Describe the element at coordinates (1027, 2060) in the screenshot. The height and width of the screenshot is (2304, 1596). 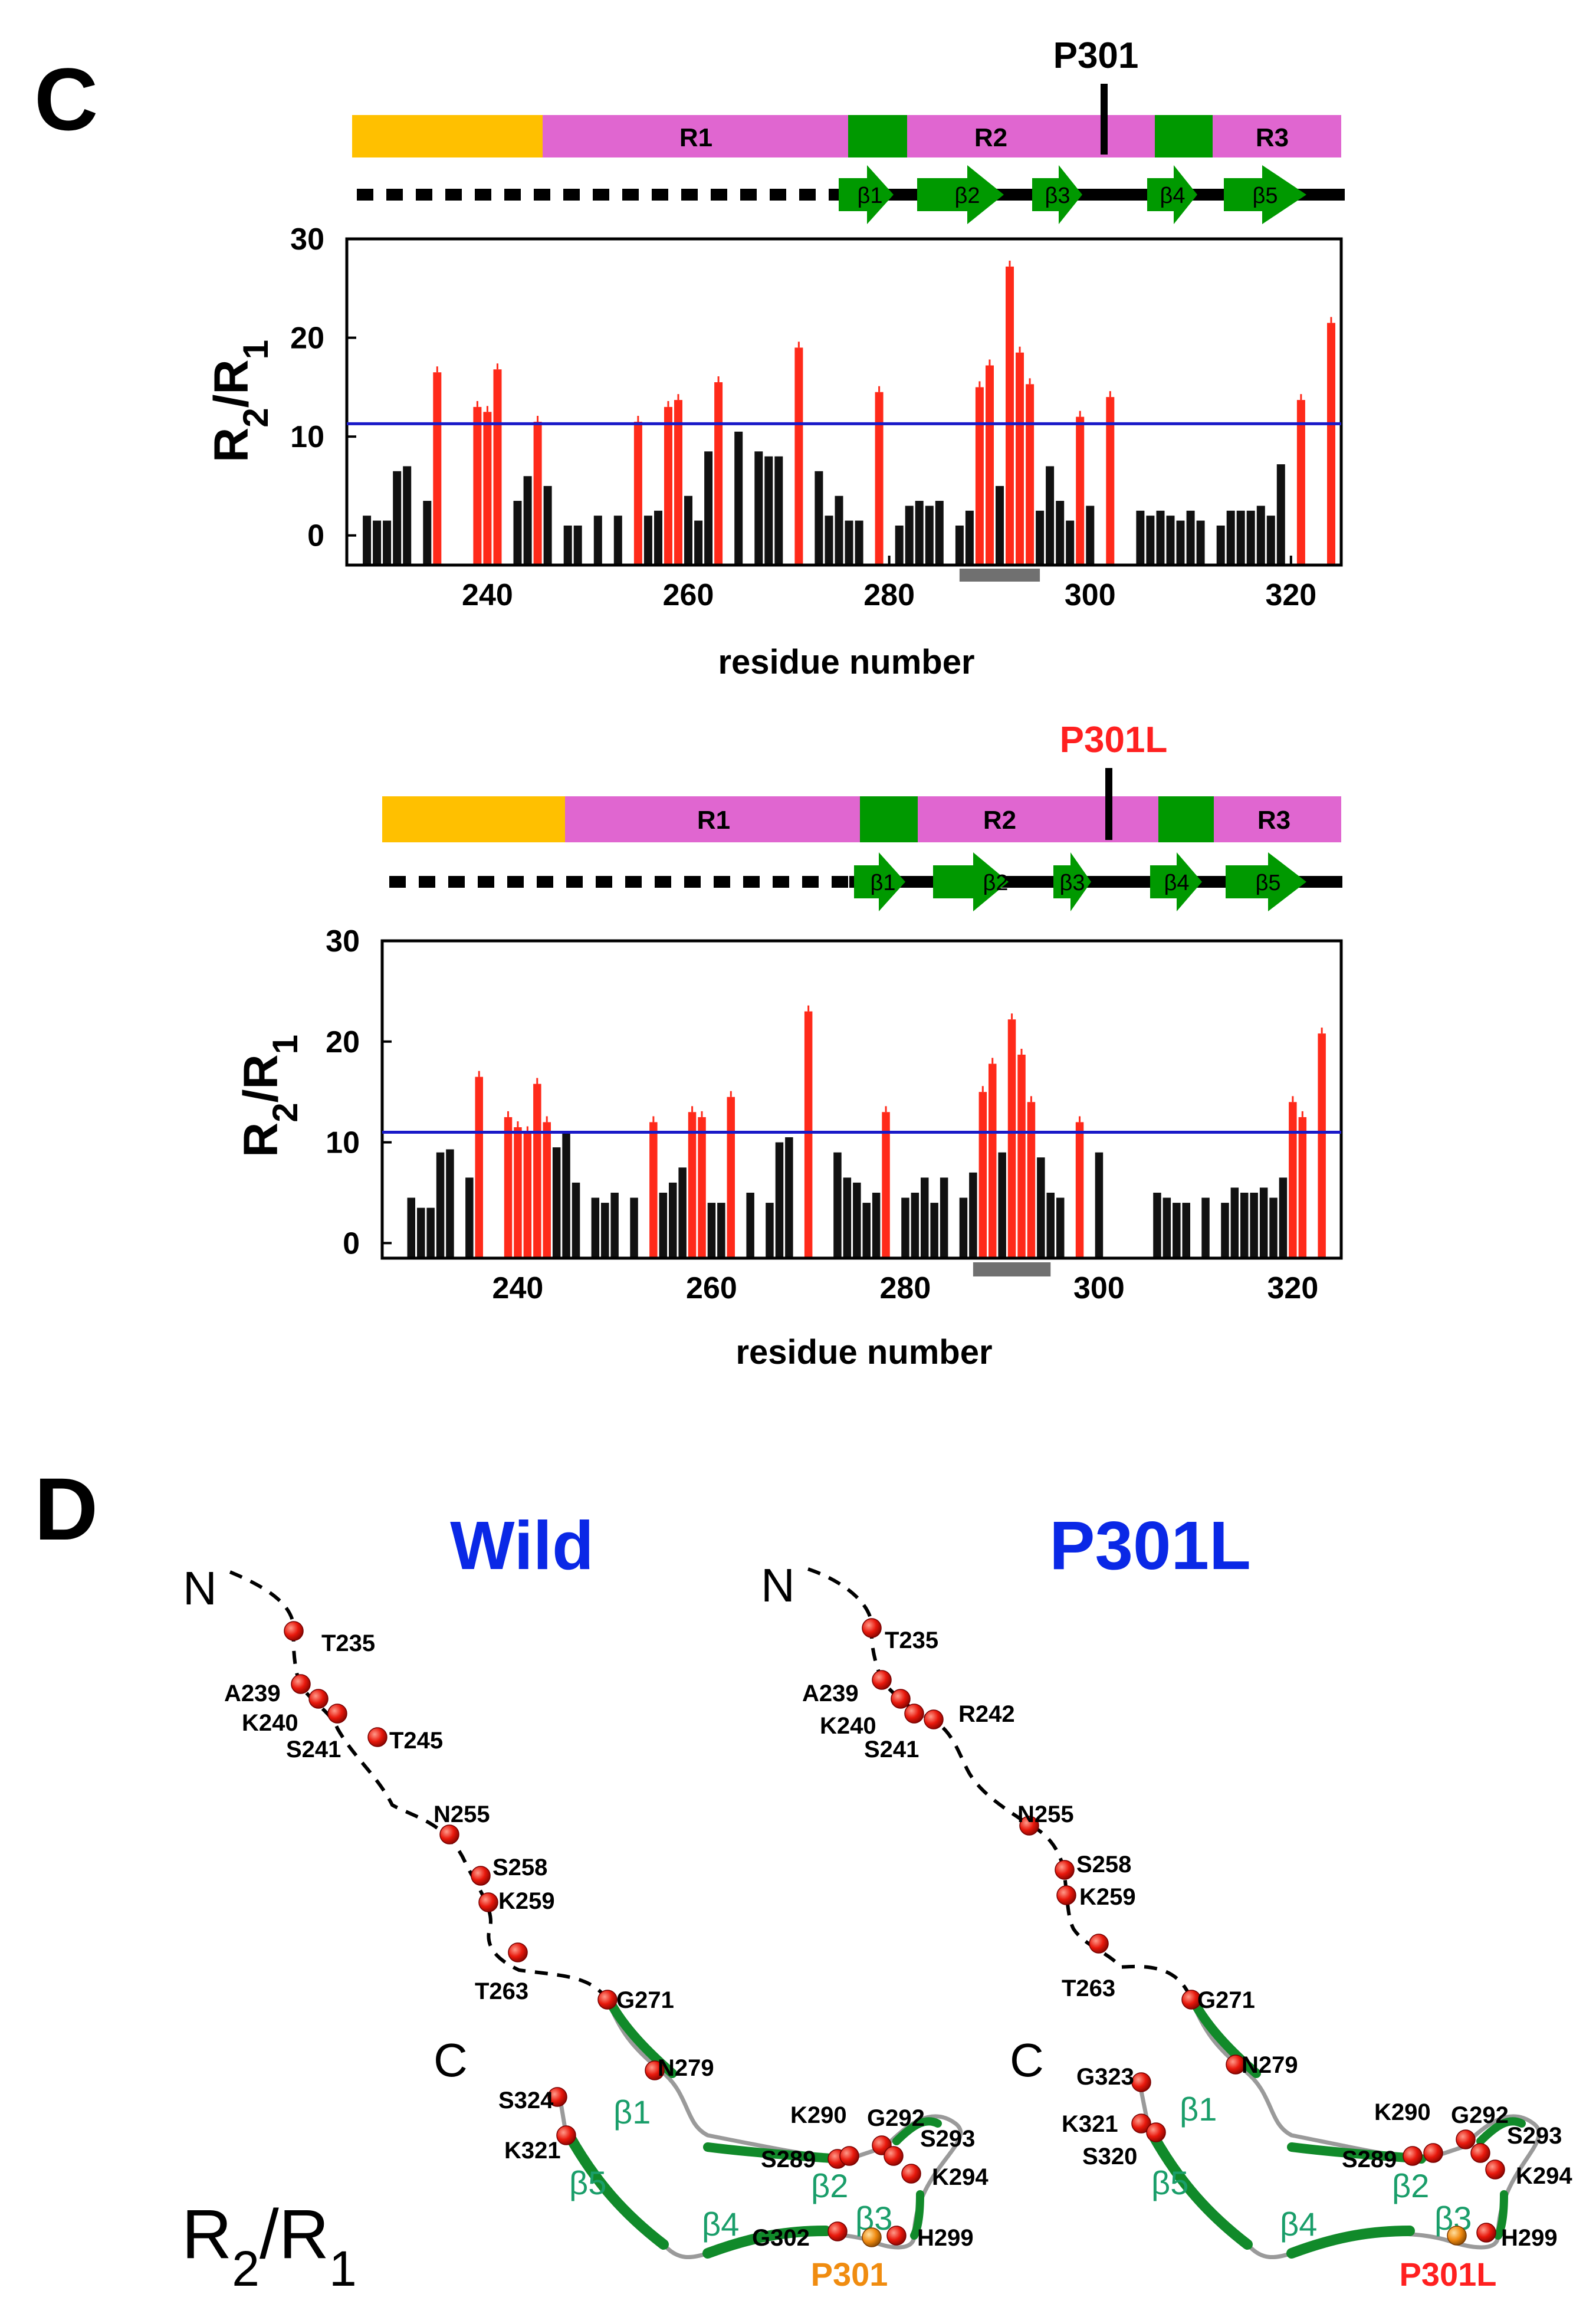
I see `mutant-c-terminus-label: C` at that location.